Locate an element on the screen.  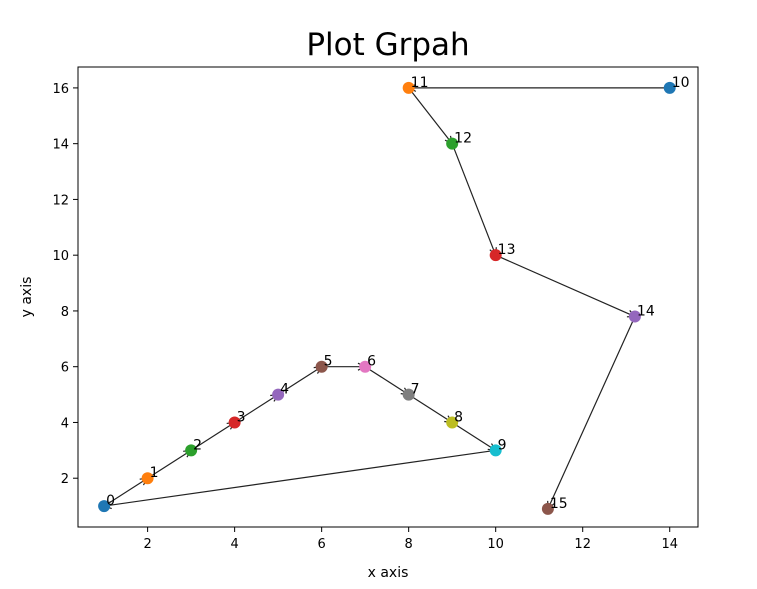
point-label: 0 is located at coordinates (110, 501).